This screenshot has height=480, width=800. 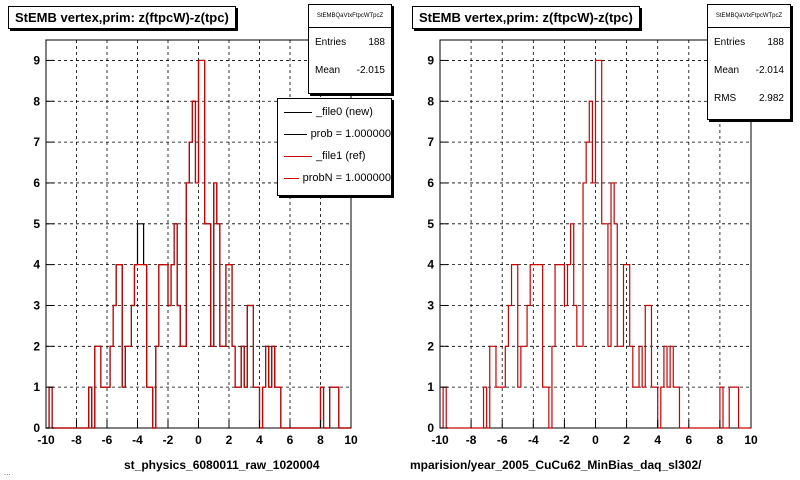 What do you see at coordinates (341, 156) in the screenshot?
I see `legend-label: _file1 (ref)` at bounding box center [341, 156].